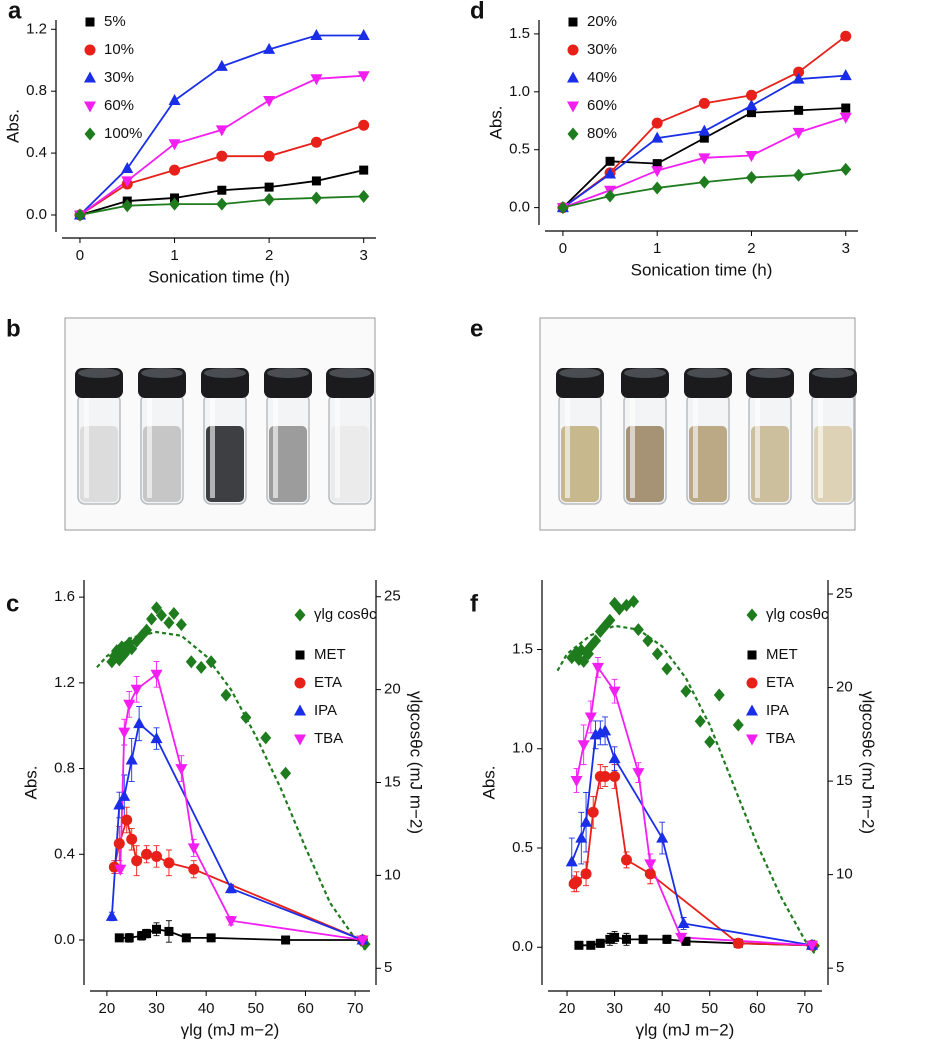 The width and height of the screenshot is (929, 1050). I want to click on legend-label: 100%, so click(123, 133).